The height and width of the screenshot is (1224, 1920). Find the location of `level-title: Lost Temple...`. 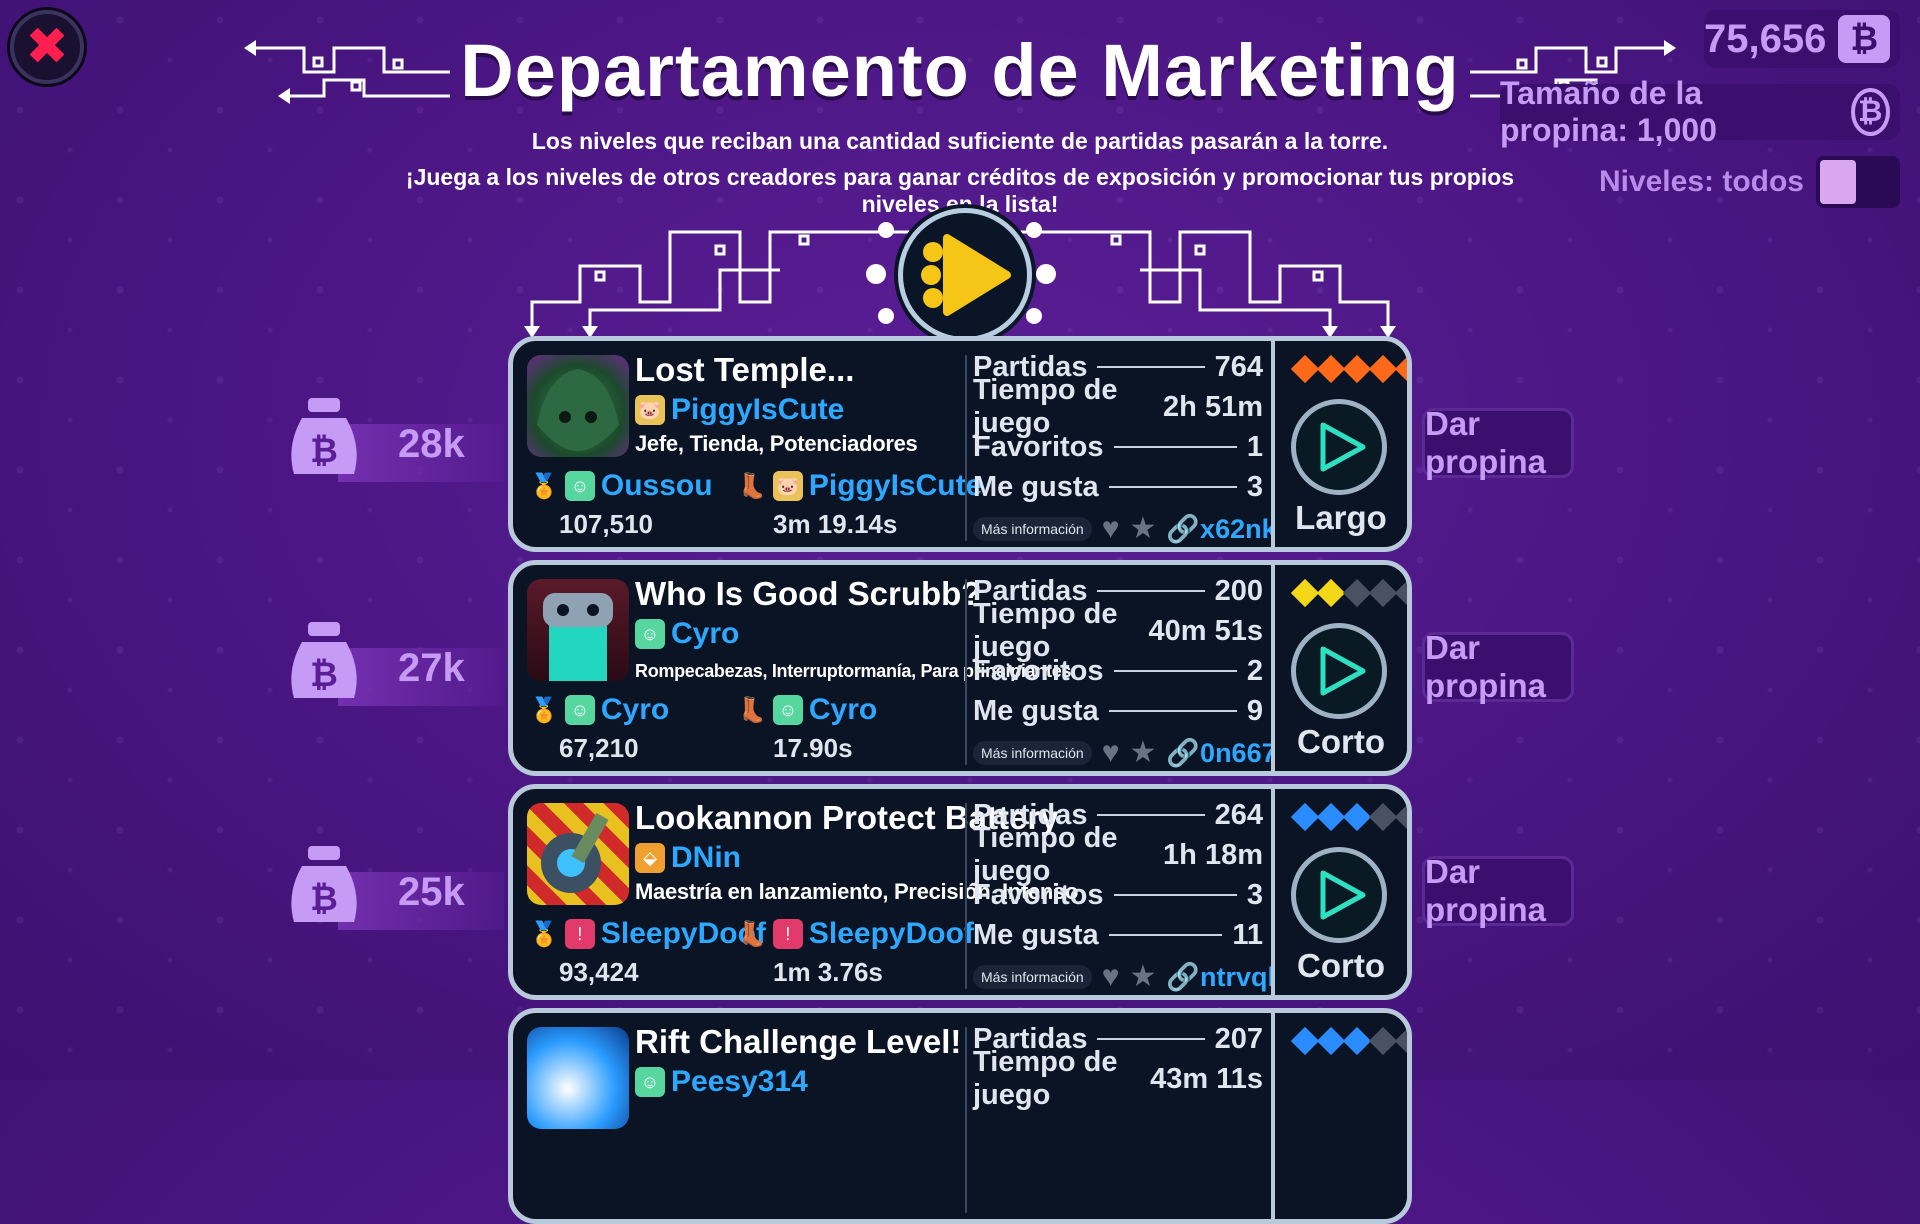

level-title: Lost Temple... is located at coordinates (745, 369).